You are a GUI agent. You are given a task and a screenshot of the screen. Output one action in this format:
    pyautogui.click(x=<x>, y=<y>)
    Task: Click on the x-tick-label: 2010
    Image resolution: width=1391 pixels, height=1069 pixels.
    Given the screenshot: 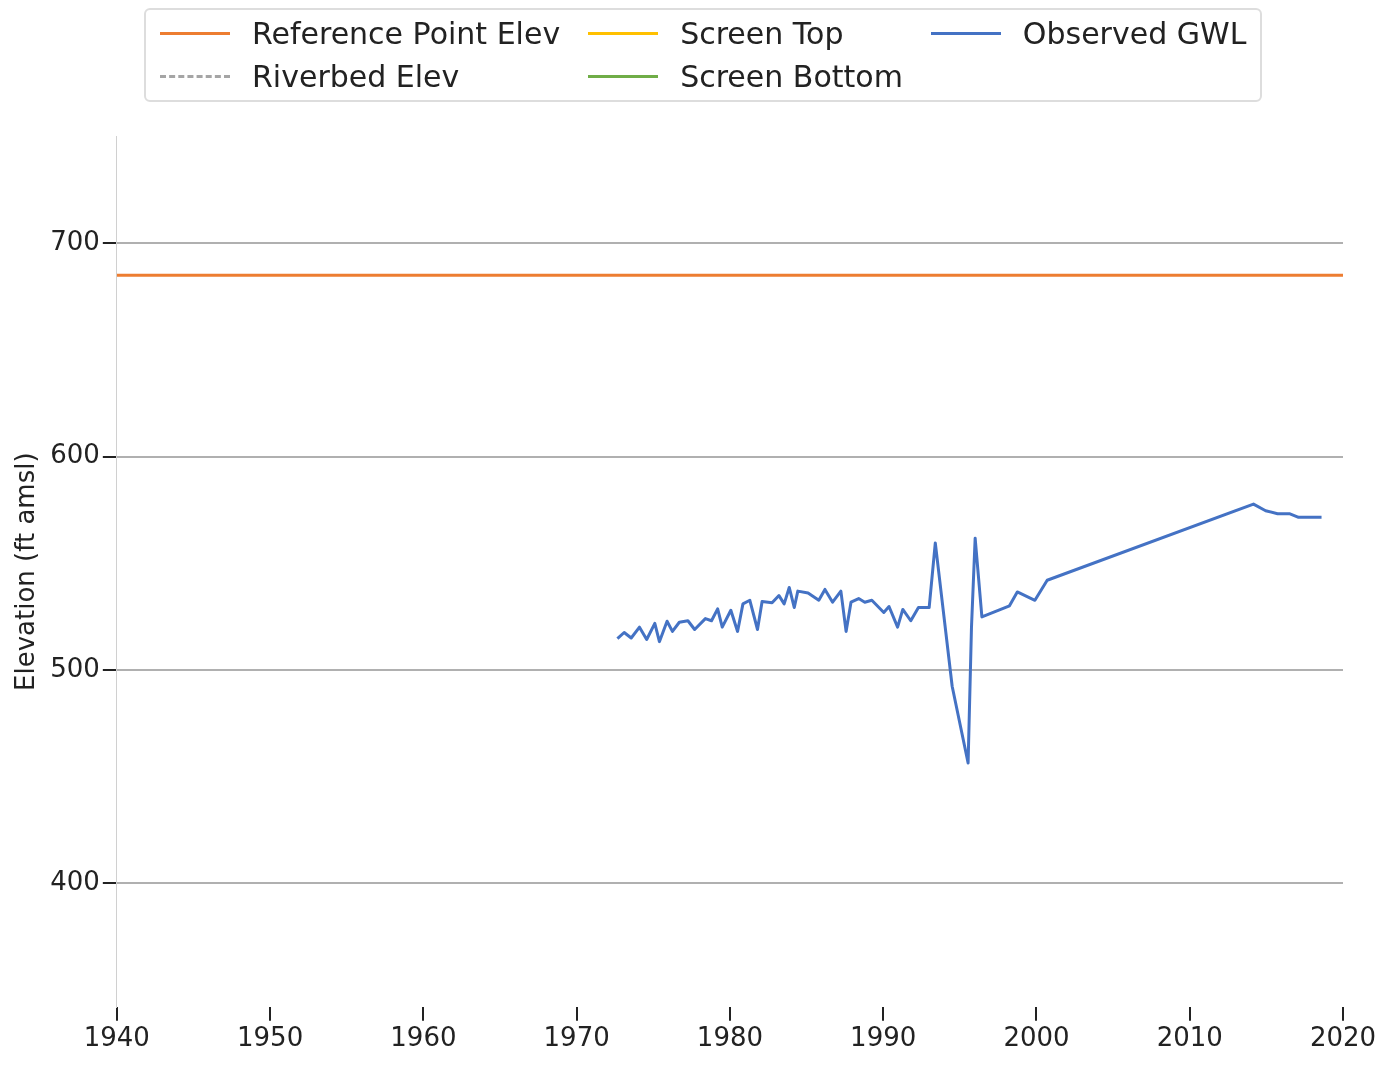 What is the action you would take?
    pyautogui.click(x=1189, y=1037)
    